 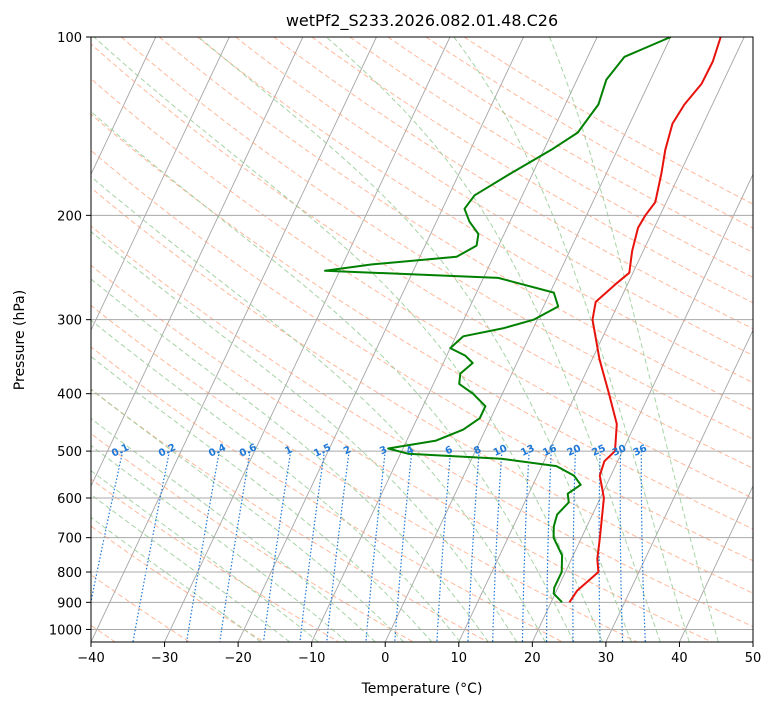 I want to click on mixing-ratio-label: 0.2, so click(x=167, y=450).